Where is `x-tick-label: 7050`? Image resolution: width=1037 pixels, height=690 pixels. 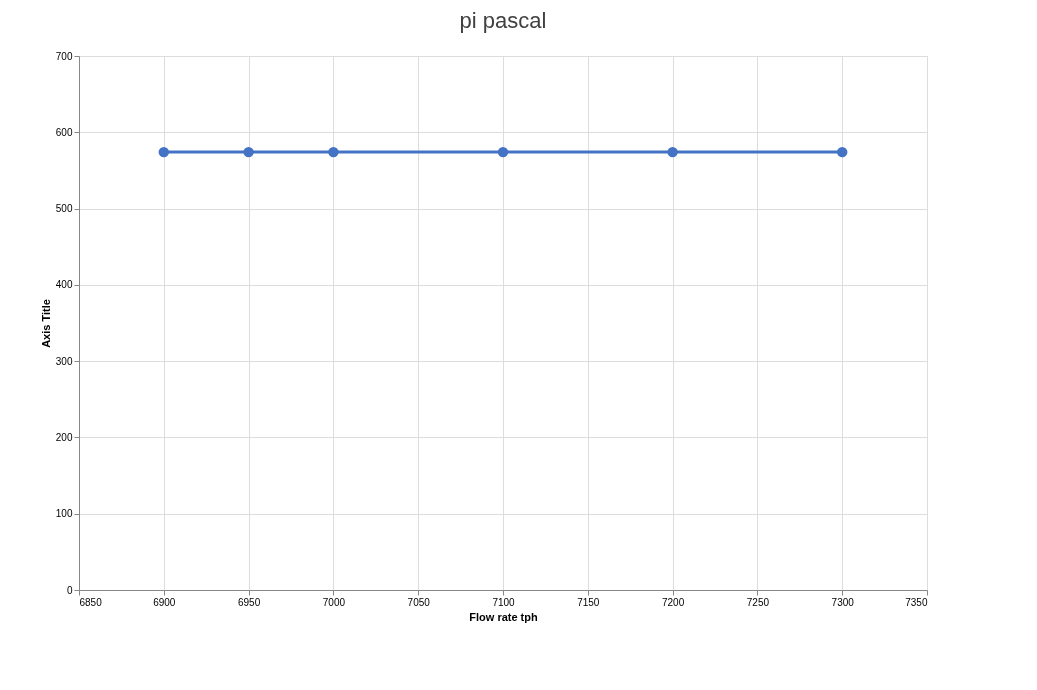 x-tick-label: 7050 is located at coordinates (419, 602).